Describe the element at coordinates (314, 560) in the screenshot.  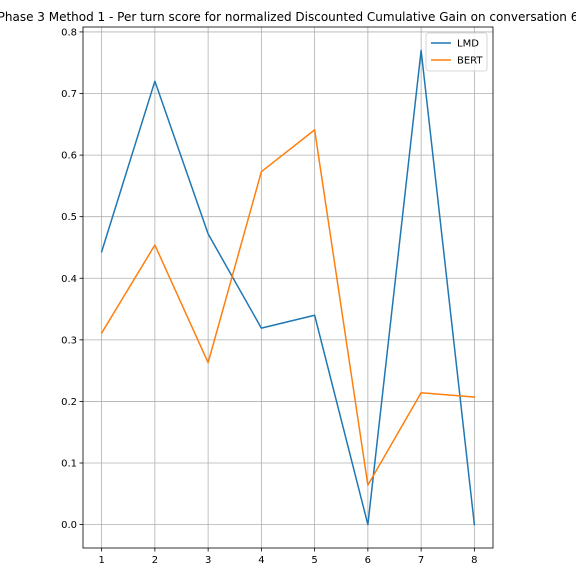
I see `x-tick-label: 5` at that location.